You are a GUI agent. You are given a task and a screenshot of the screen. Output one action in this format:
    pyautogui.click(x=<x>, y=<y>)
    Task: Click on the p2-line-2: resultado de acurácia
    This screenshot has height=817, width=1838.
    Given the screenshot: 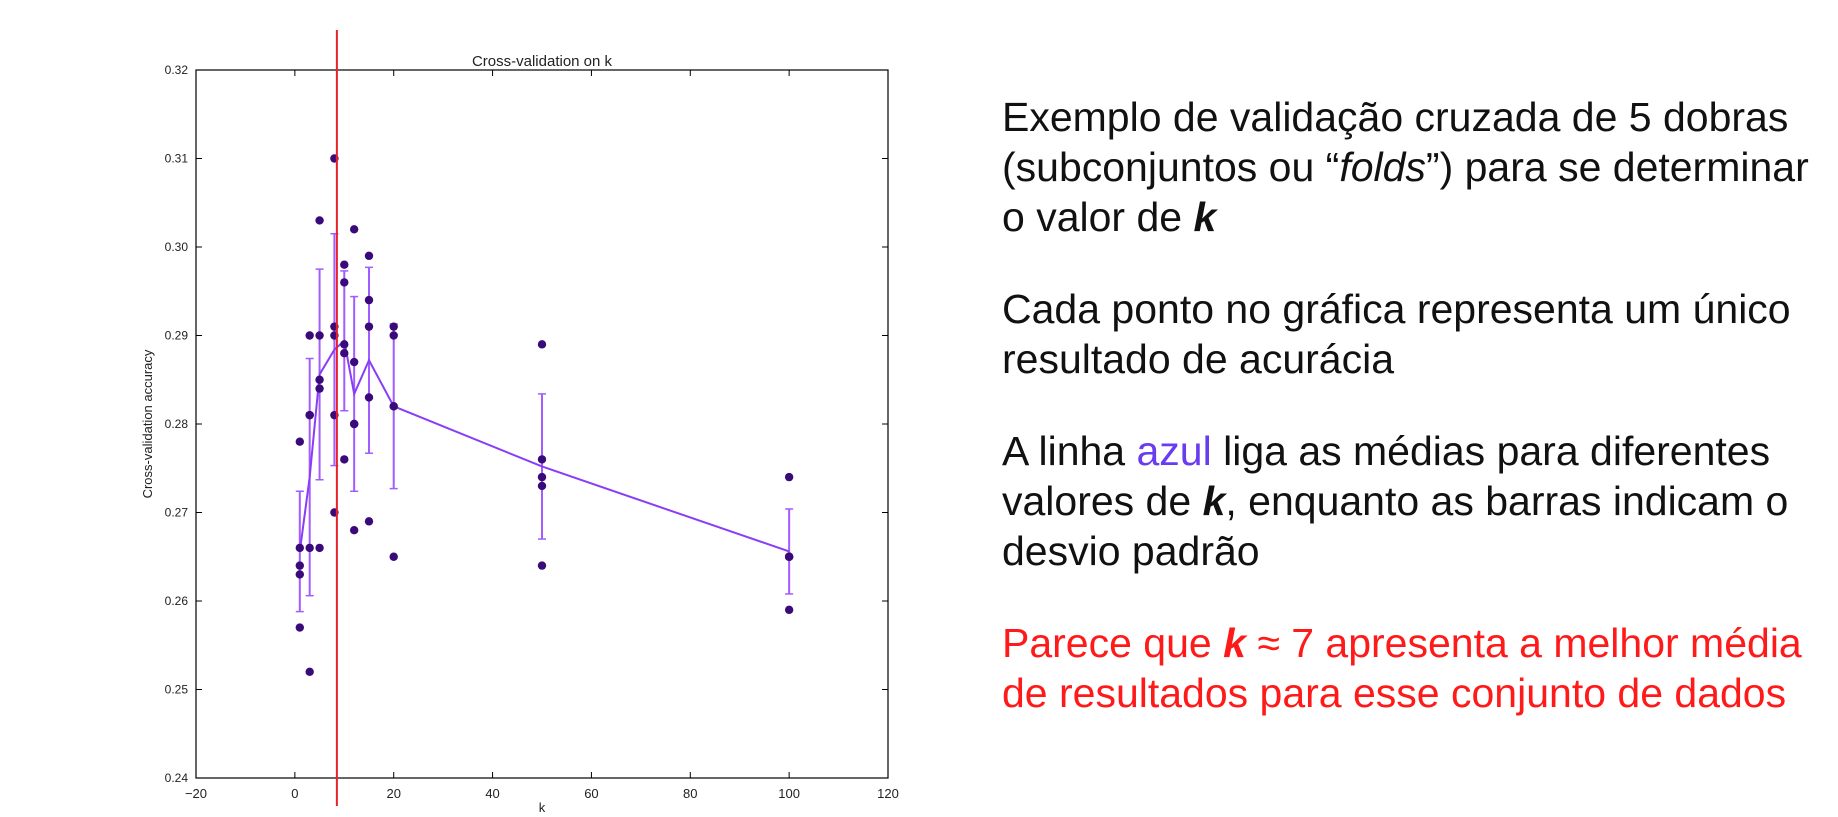 What is the action you would take?
    pyautogui.click(x=1198, y=359)
    